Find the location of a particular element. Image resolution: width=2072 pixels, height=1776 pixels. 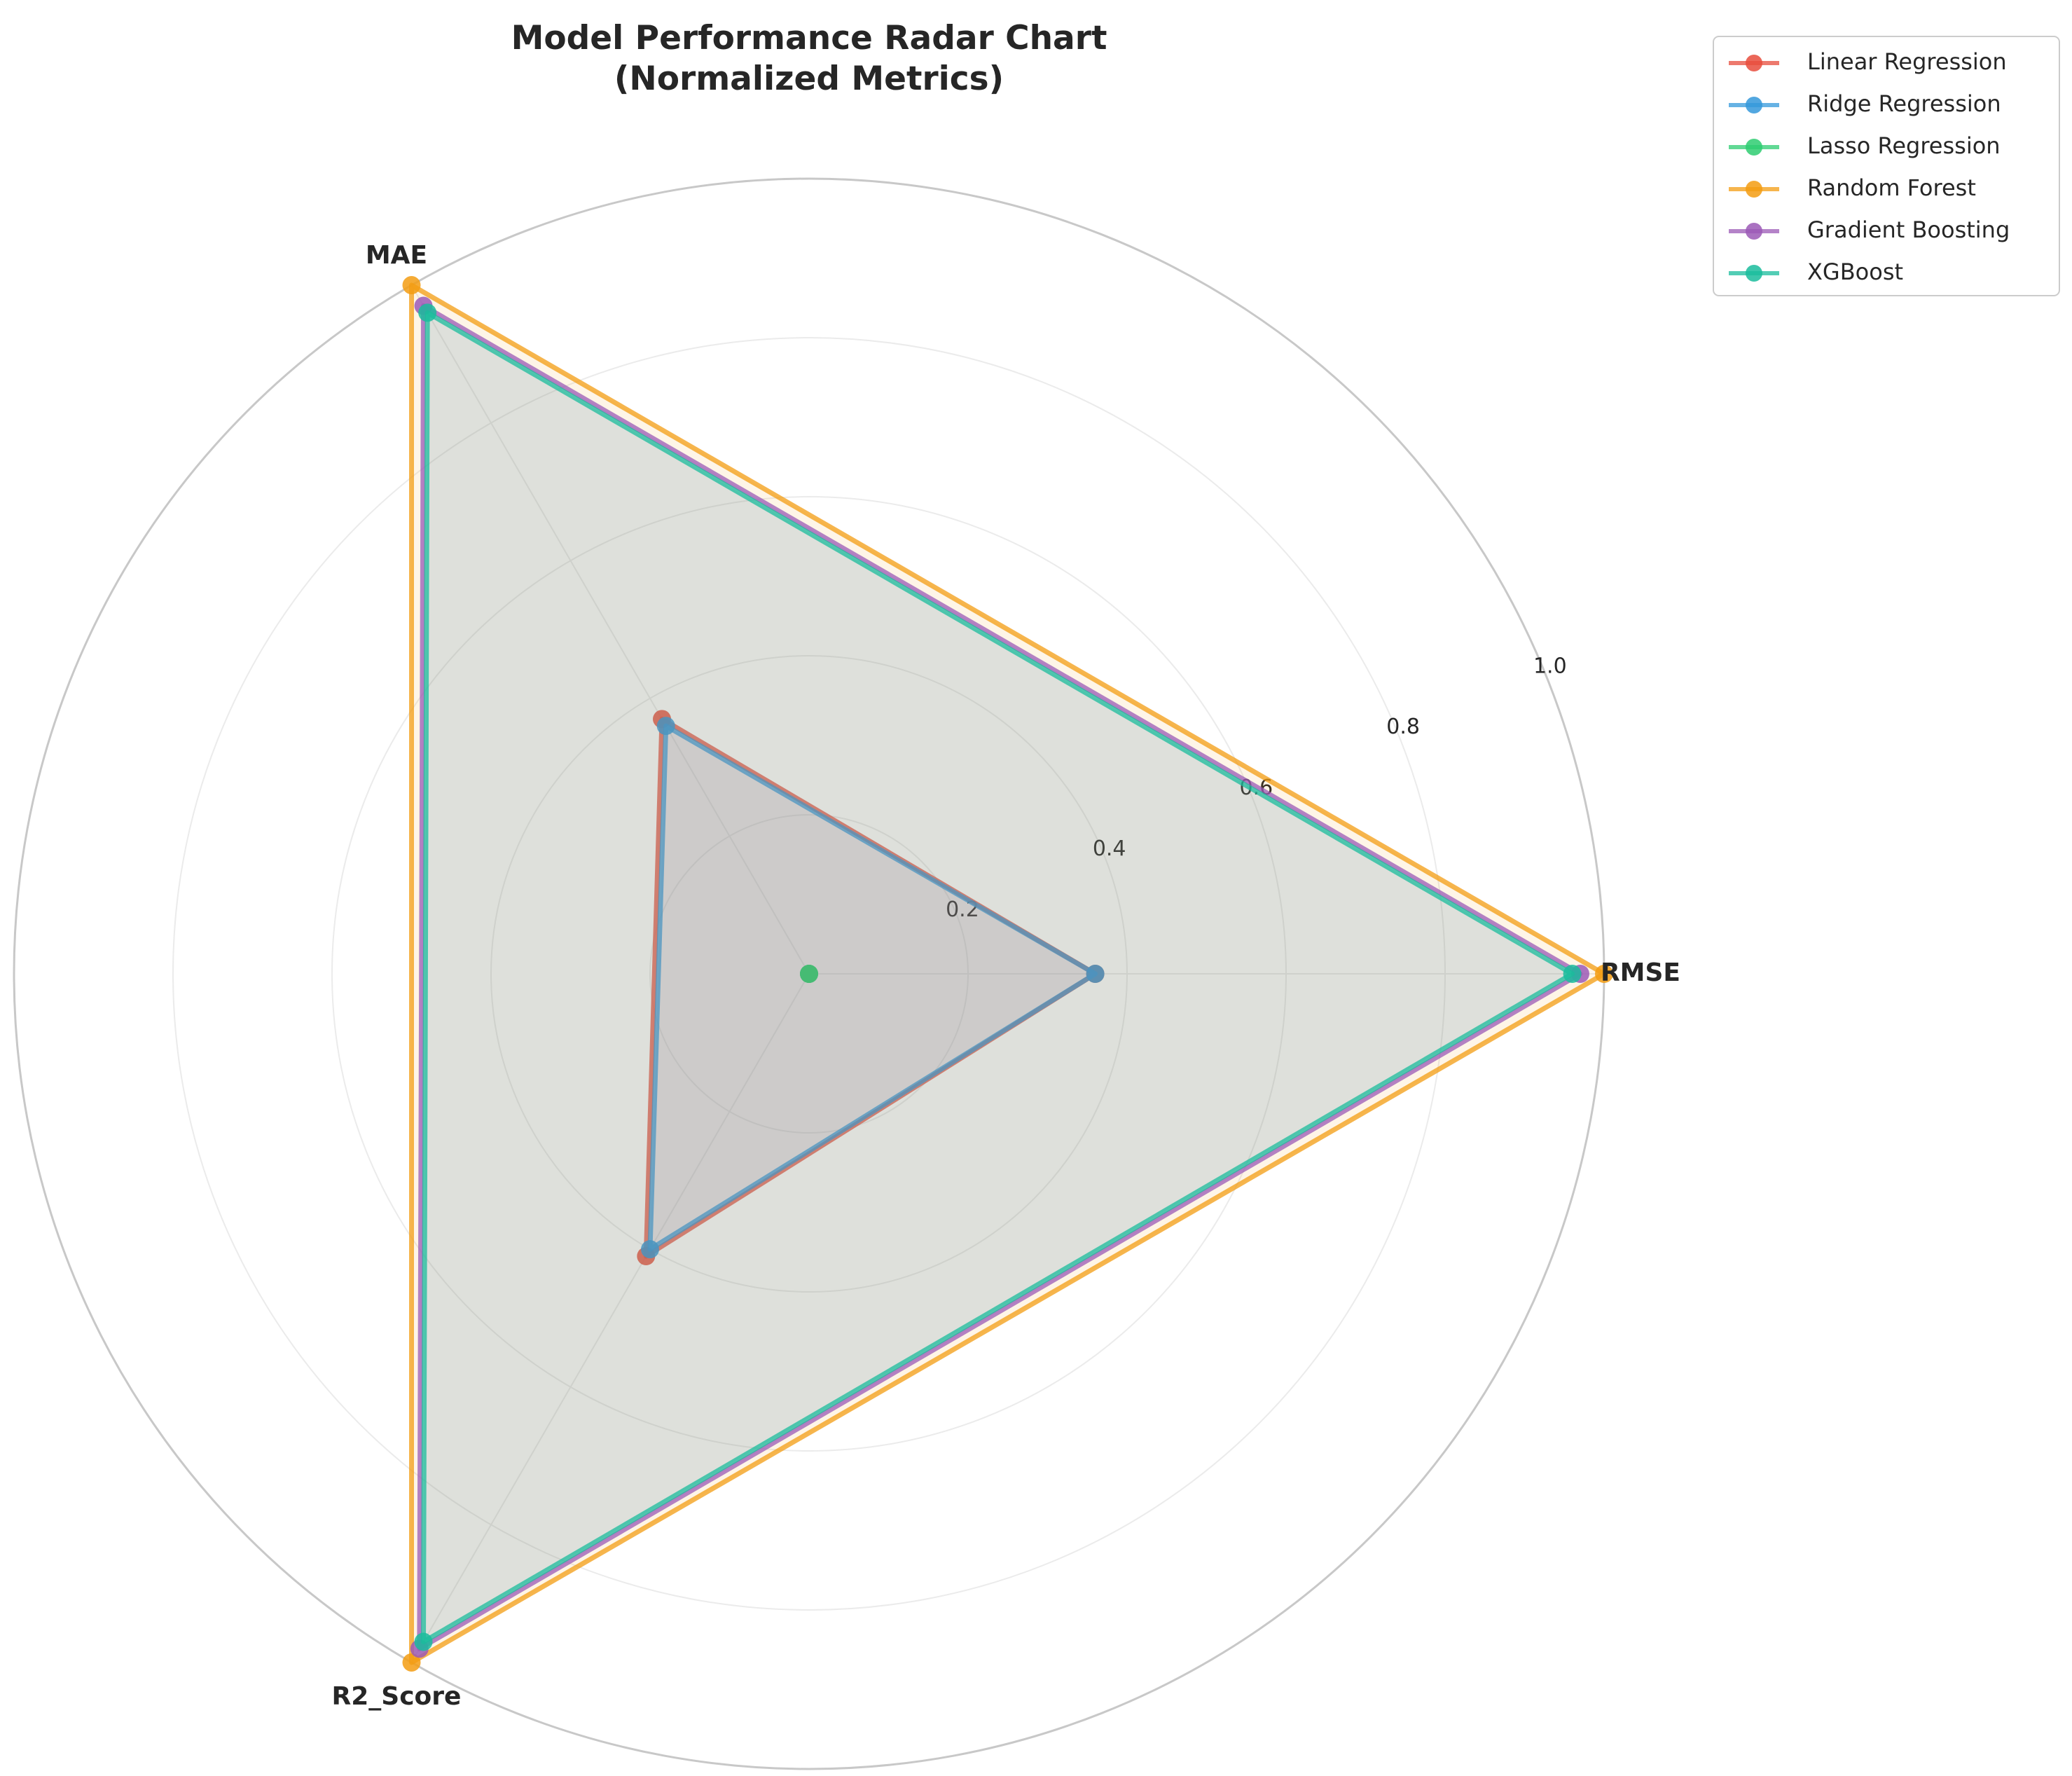

axis-label-MAE: MAE is located at coordinates (397, 255).